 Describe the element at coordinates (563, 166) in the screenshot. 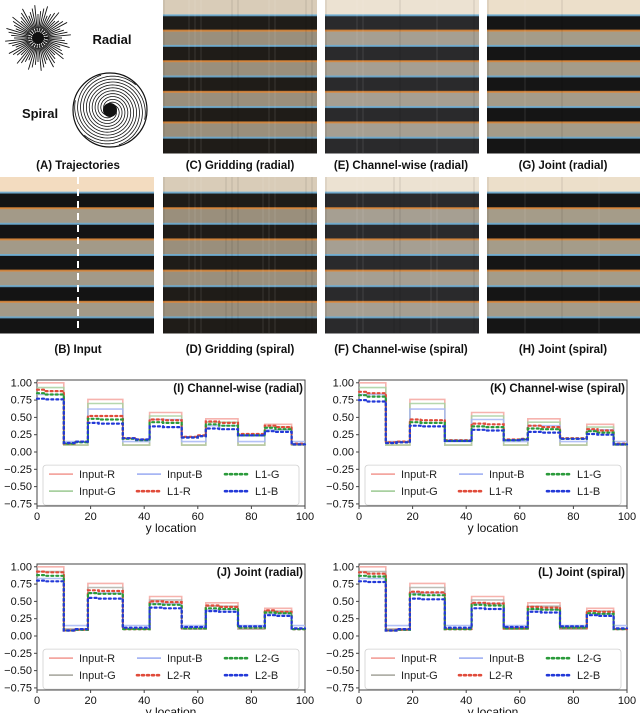

I see `caption-G: (G) Joint (radial)` at that location.